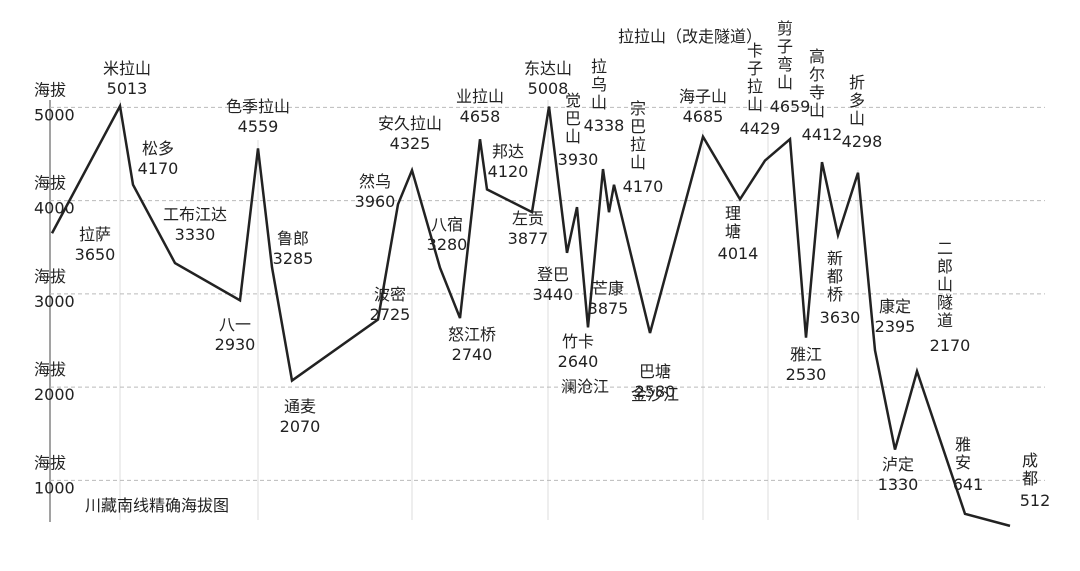 The height and width of the screenshot is (571, 1080). I want to click on place-label: 拉萨, so click(95, 234).